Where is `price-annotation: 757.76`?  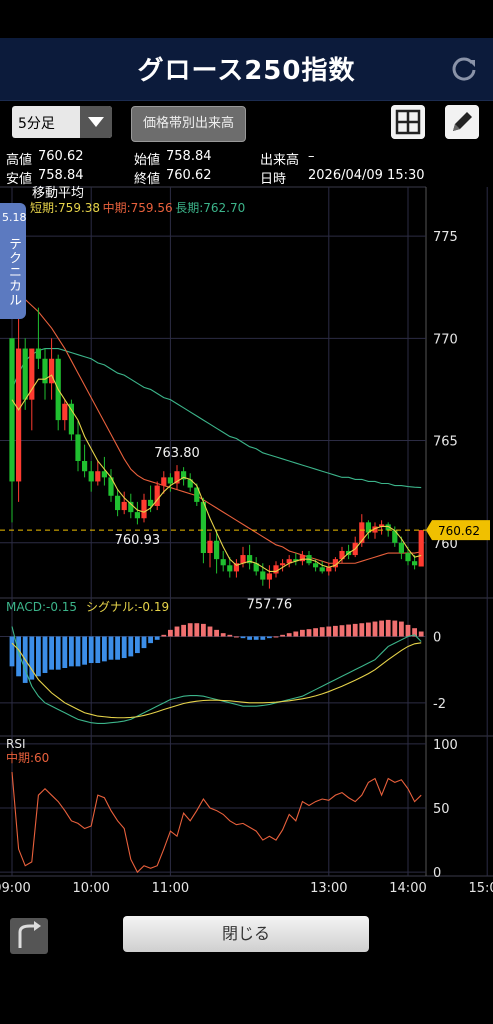 price-annotation: 757.76 is located at coordinates (270, 605).